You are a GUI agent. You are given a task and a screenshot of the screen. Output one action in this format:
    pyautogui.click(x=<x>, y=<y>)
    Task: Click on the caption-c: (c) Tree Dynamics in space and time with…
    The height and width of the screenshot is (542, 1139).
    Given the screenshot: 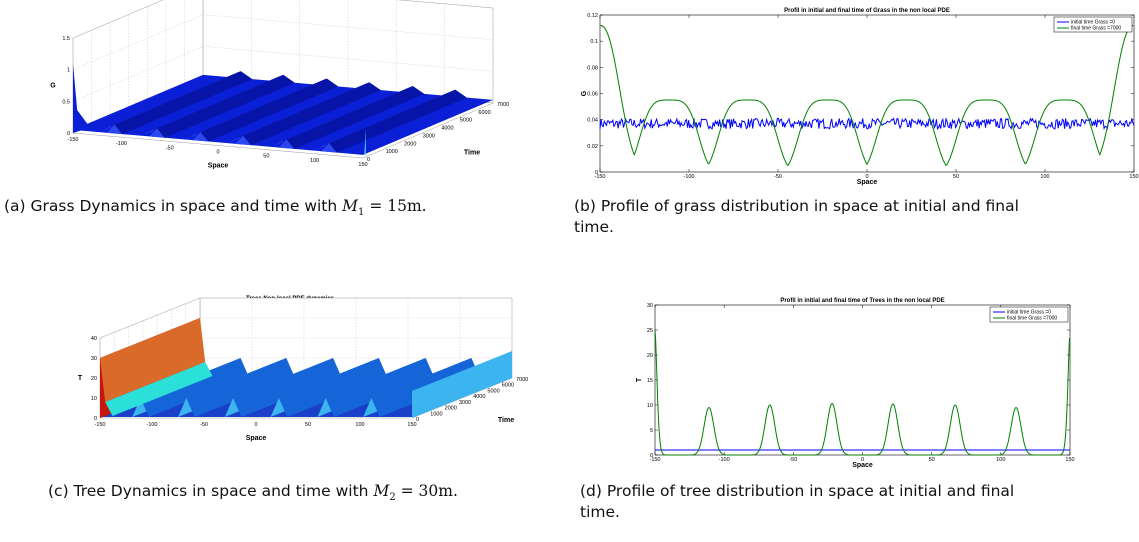 What is the action you would take?
    pyautogui.click(x=308, y=494)
    